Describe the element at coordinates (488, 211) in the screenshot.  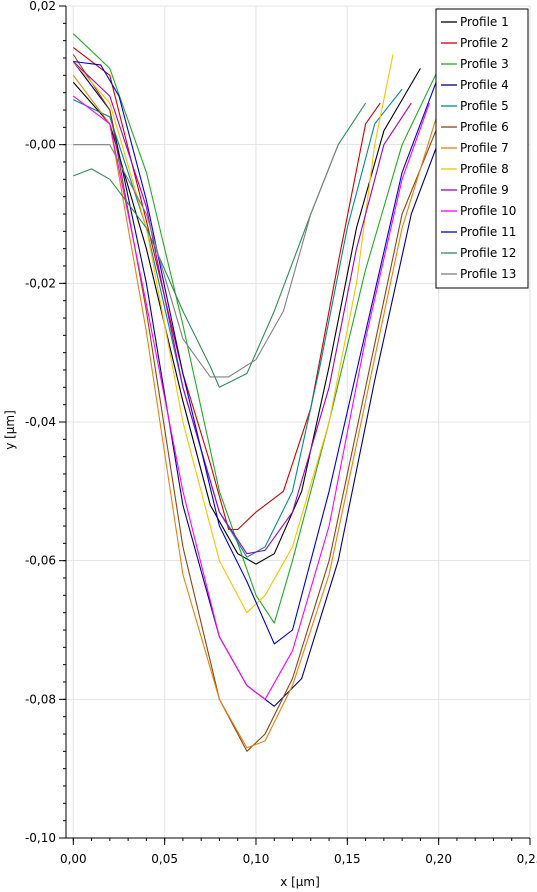
I see `legend-label: Profile 10` at that location.